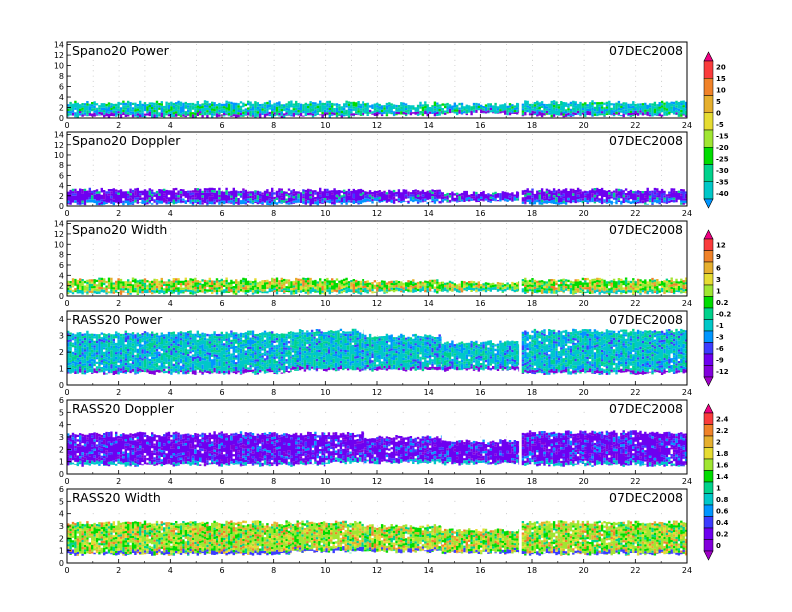  What do you see at coordinates (722, 500) in the screenshot?
I see `colorbar-label: 0.8` at bounding box center [722, 500].